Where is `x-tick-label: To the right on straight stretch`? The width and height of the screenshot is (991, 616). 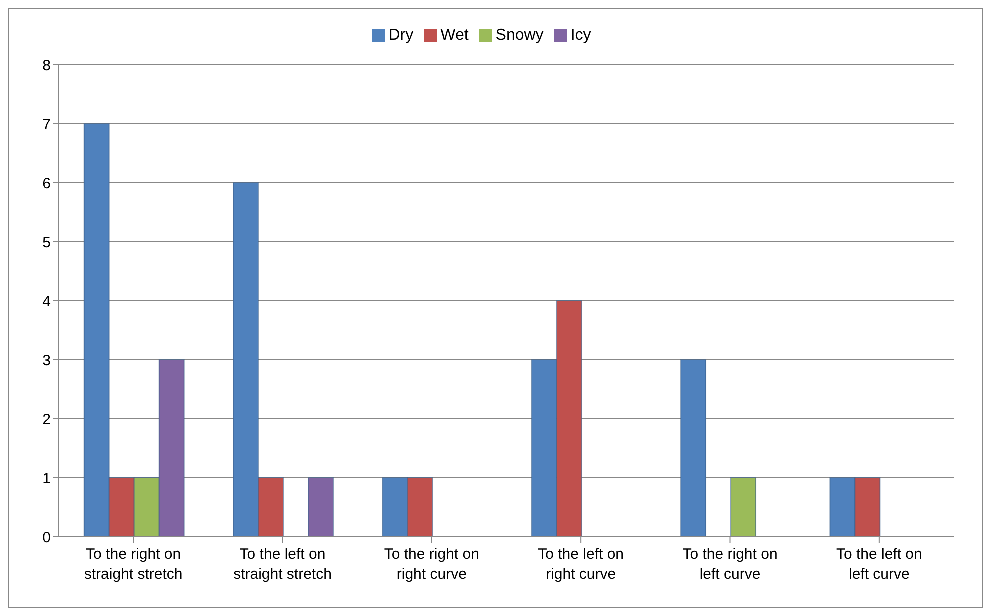
x-tick-label: To the right on straight stretch is located at coordinates (133, 564).